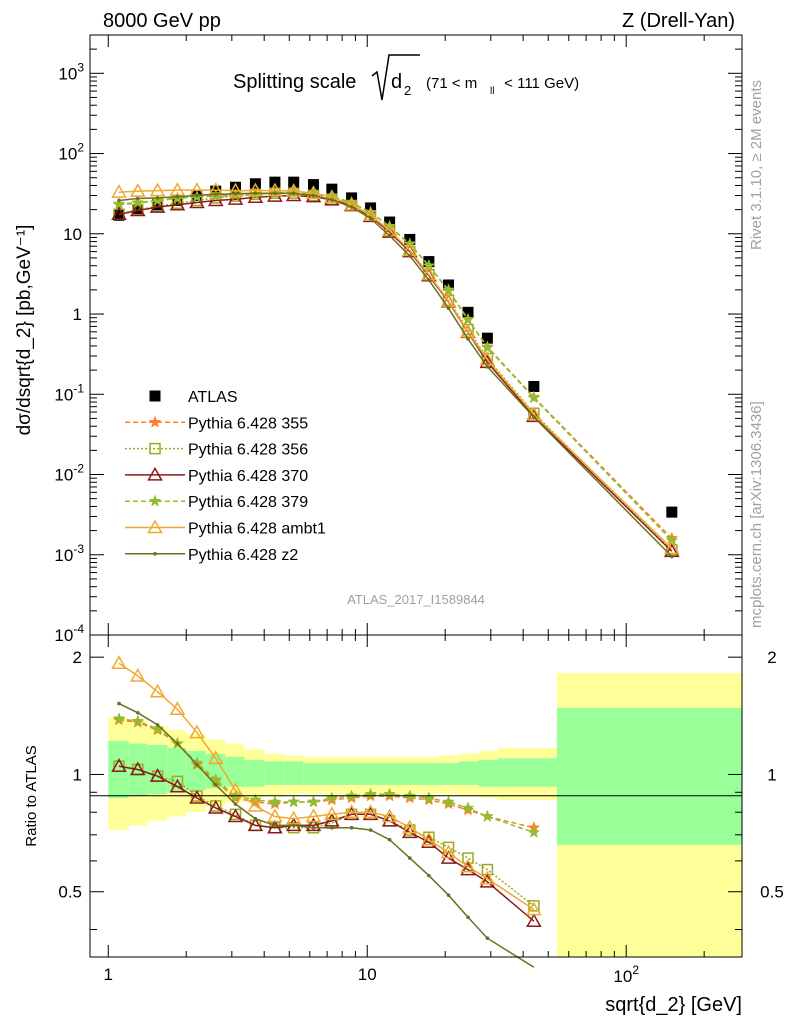 The height and width of the screenshot is (1024, 786). What do you see at coordinates (367, 974) in the screenshot?
I see `x-tick-label: 10` at bounding box center [367, 974].